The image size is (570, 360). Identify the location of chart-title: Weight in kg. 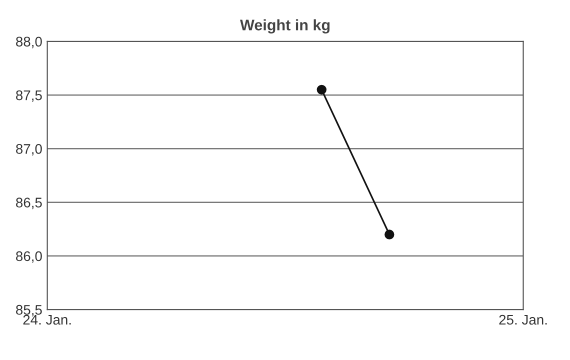
(285, 26).